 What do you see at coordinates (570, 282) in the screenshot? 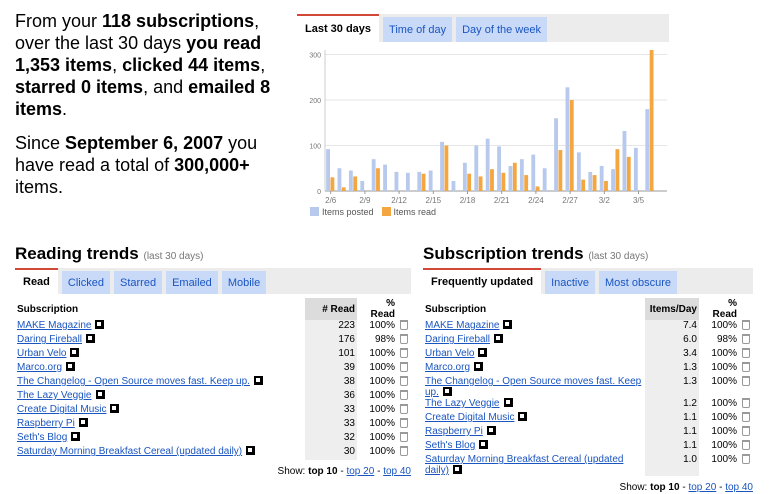
I see `tab-inactive: Inactive` at bounding box center [570, 282].